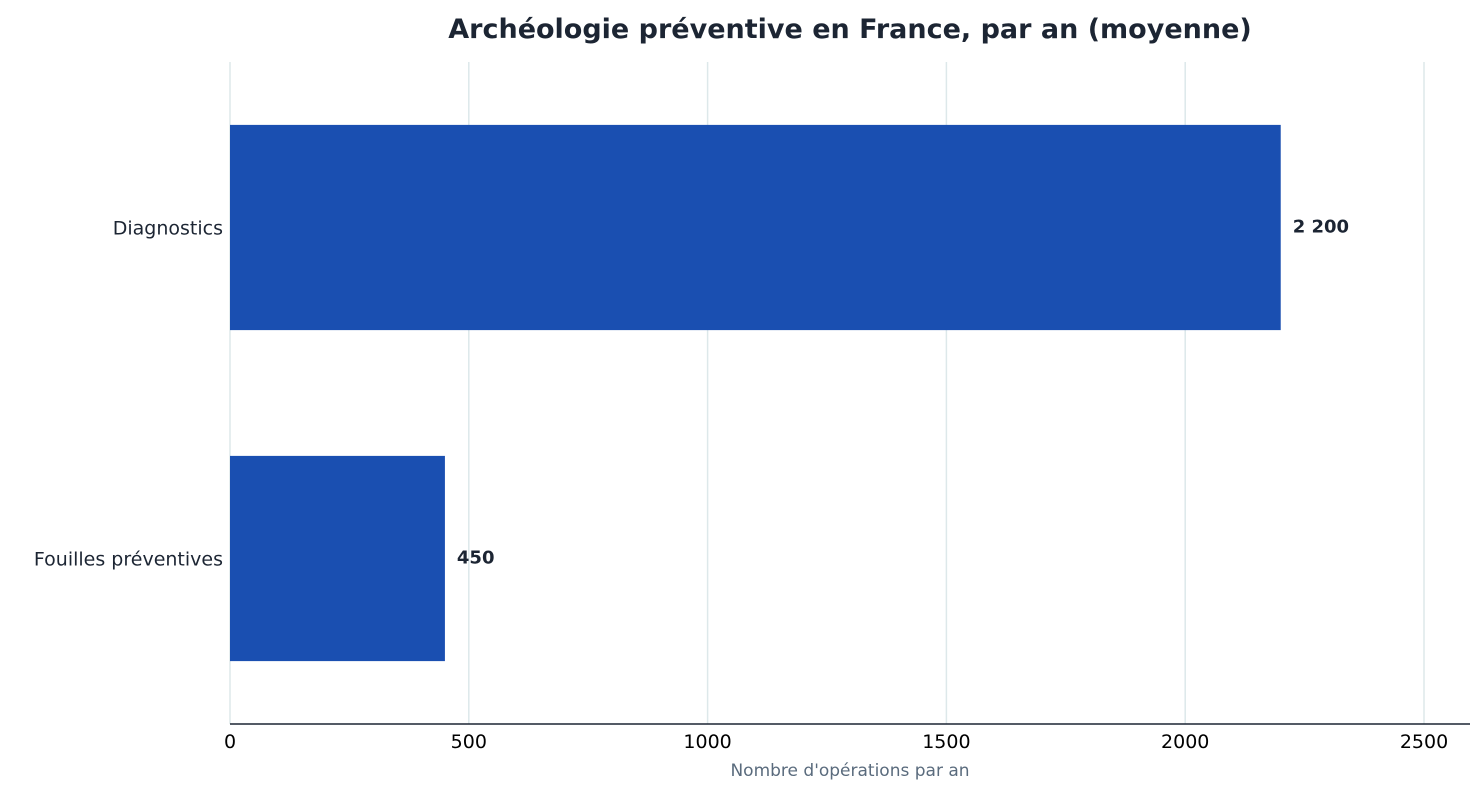  I want to click on x-tick-label: 1000, so click(707, 742).